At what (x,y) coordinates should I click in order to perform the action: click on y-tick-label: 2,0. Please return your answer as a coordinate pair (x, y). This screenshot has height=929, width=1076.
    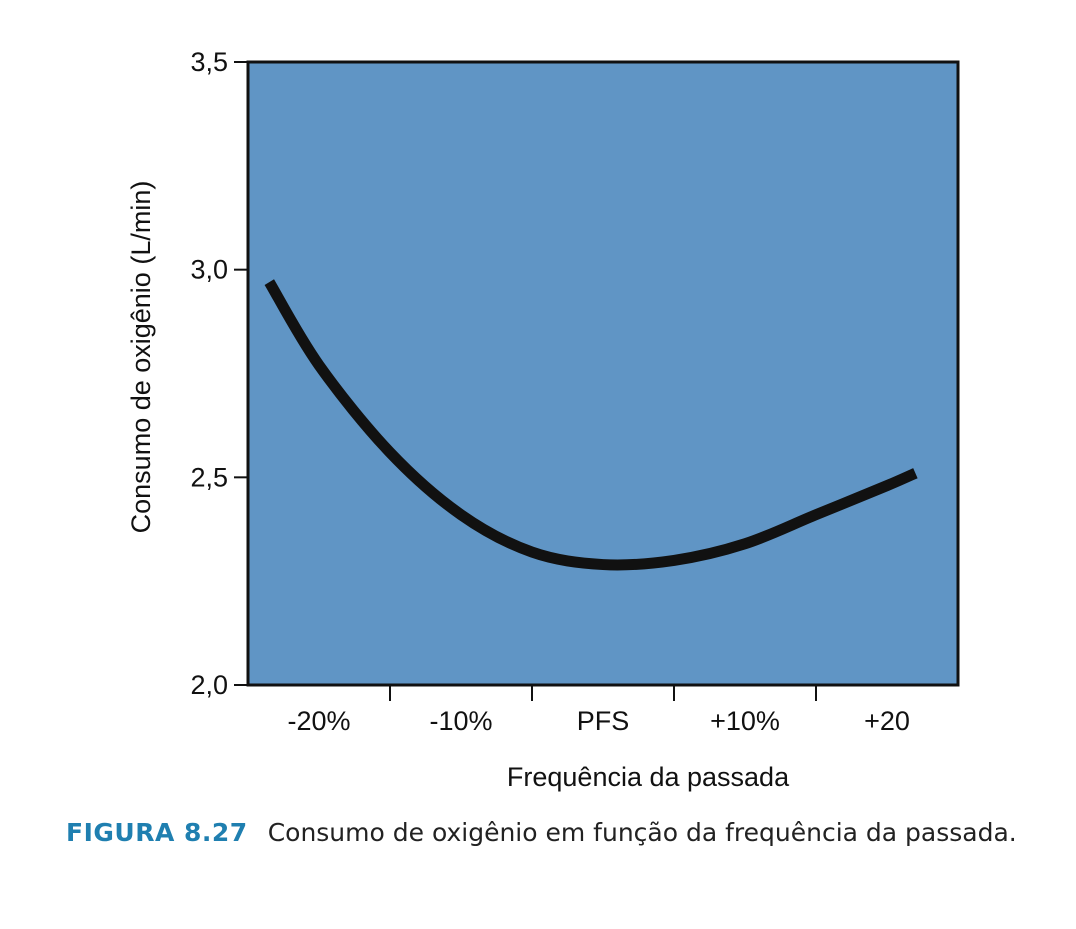
    Looking at the image, I should click on (209, 685).